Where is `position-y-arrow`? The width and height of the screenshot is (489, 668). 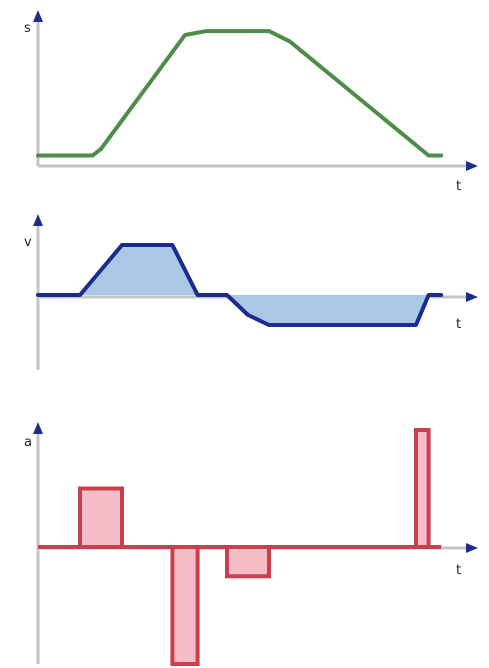
position-y-arrow is located at coordinates (38, 16).